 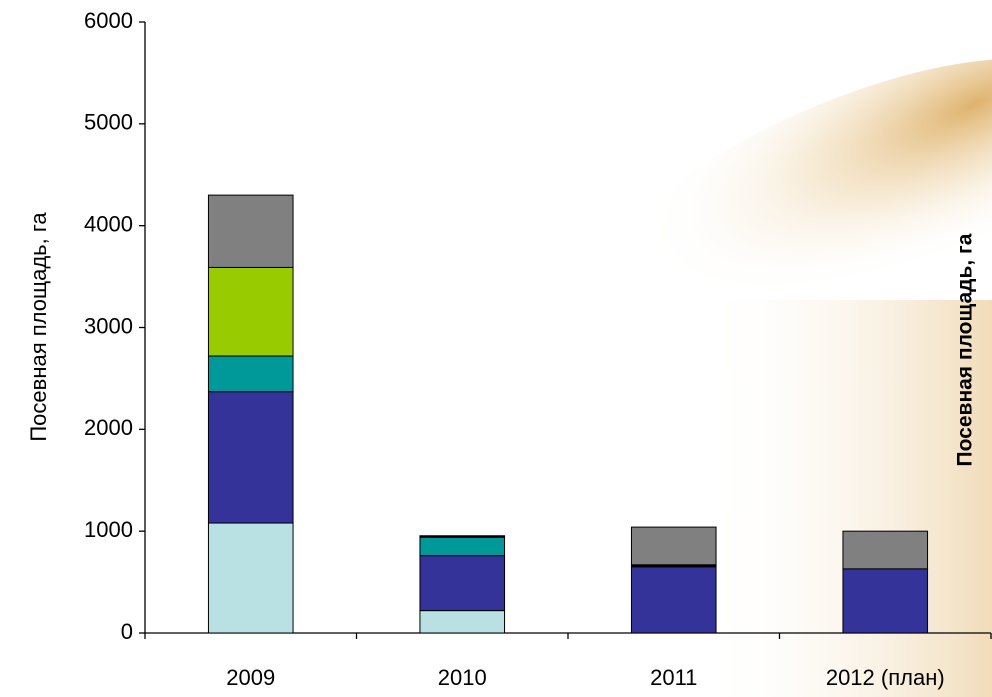 What do you see at coordinates (108, 427) in the screenshot?
I see `y-tick-label: 2000` at bounding box center [108, 427].